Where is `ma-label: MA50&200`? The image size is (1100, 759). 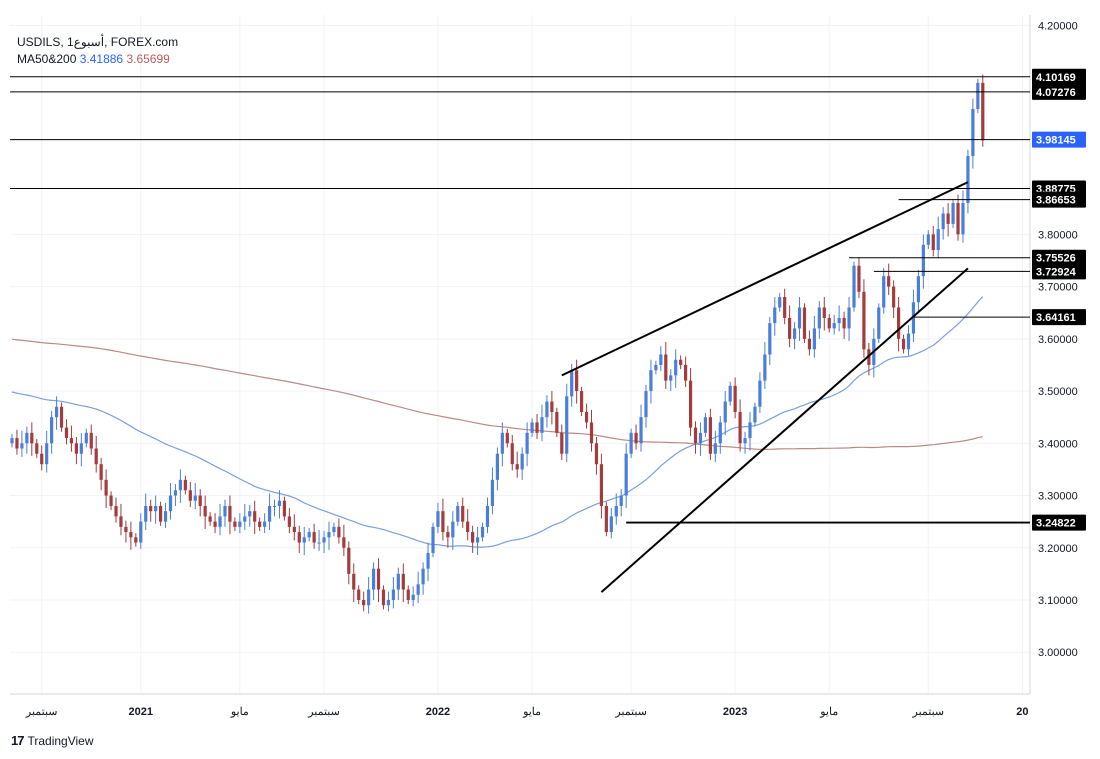
ma-label: MA50&200 is located at coordinates (47, 59).